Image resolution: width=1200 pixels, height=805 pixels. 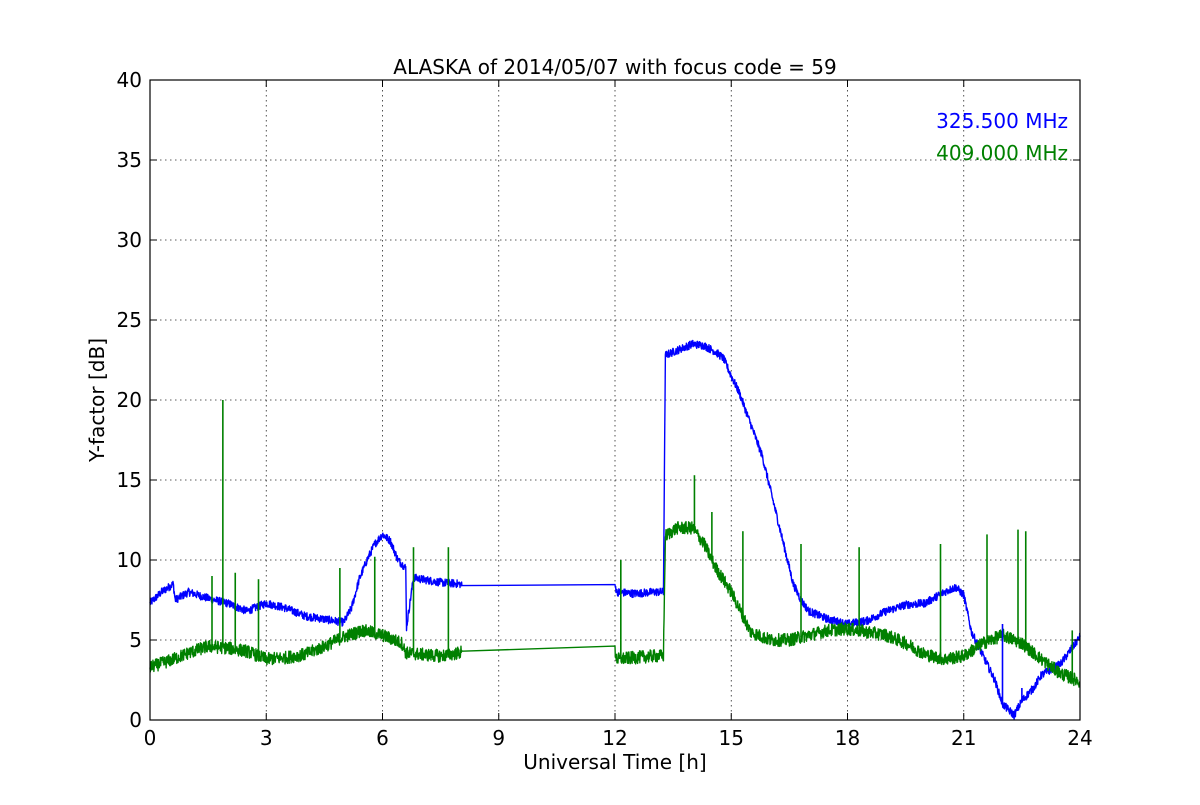 I want to click on x-tick-label: 0, so click(x=150, y=738).